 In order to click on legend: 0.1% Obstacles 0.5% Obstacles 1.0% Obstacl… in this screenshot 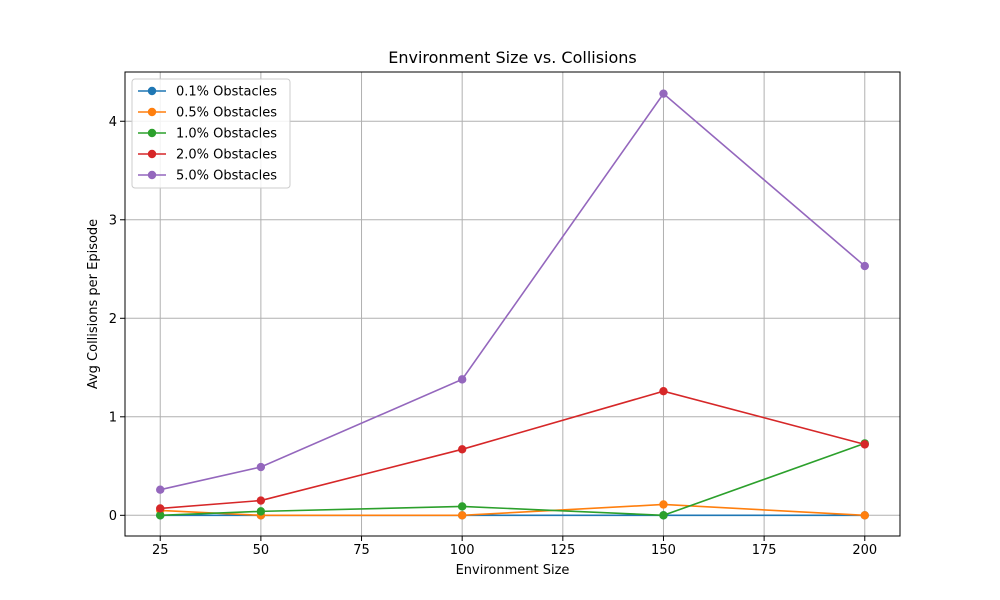, I will do `click(211, 133)`.